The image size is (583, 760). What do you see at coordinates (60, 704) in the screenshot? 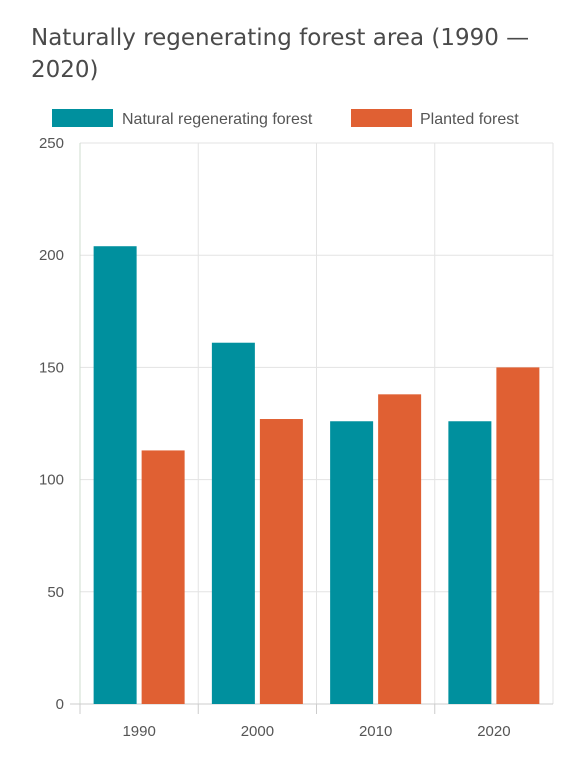
I see `y-tick-label: 0` at bounding box center [60, 704].